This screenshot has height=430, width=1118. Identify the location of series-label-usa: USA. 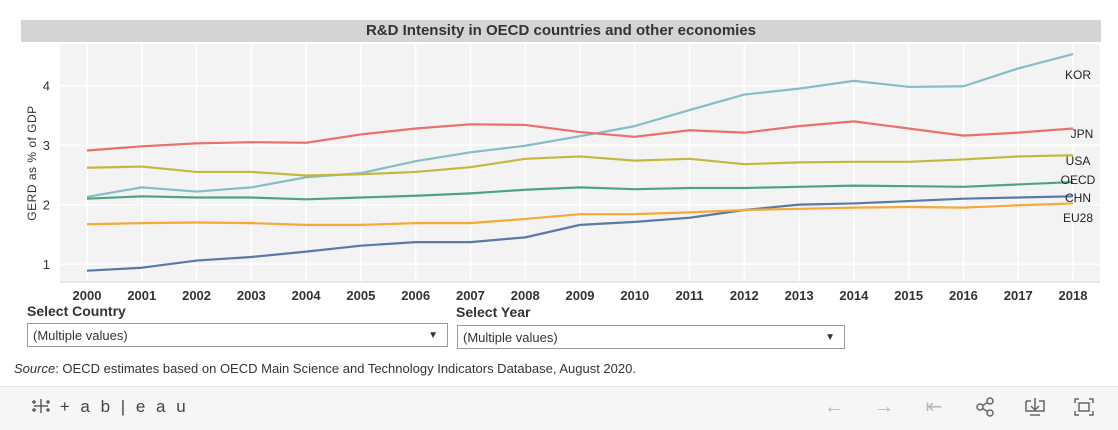
(1078, 161).